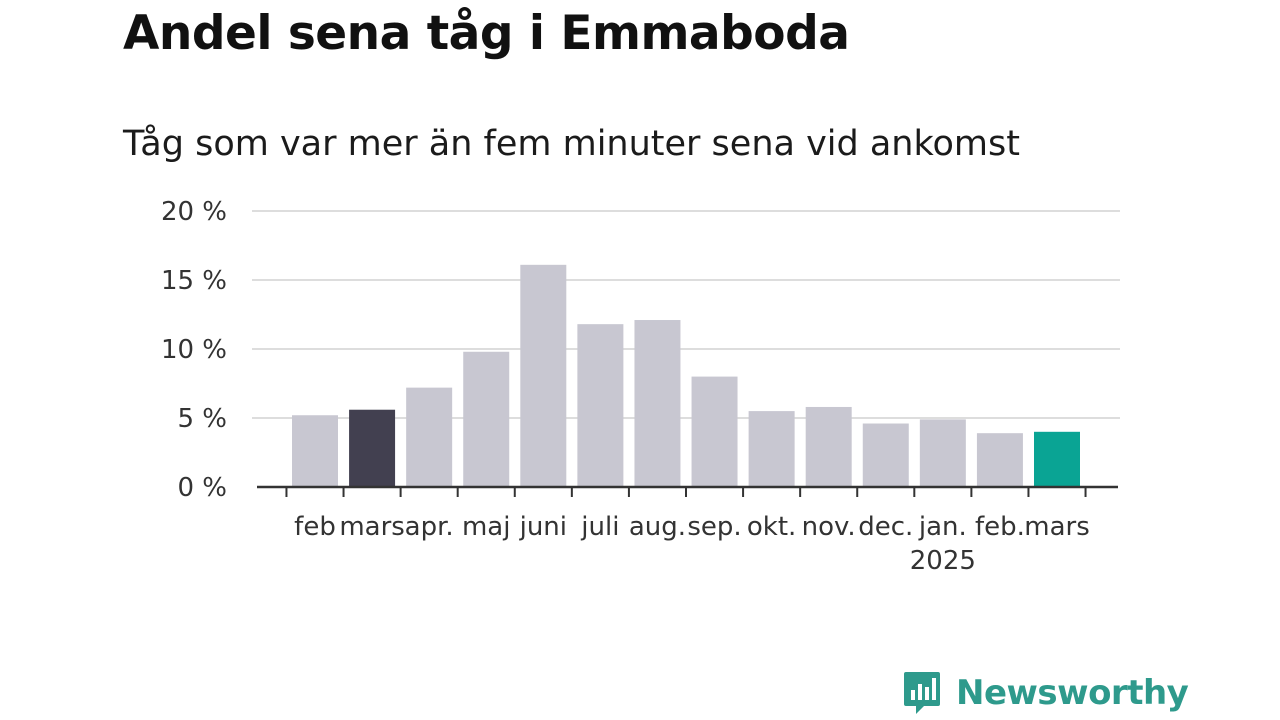 Image resolution: width=1280 pixels, height=720 pixels. I want to click on newsworthy-logo-text: Newsworthy, so click(1072, 693).